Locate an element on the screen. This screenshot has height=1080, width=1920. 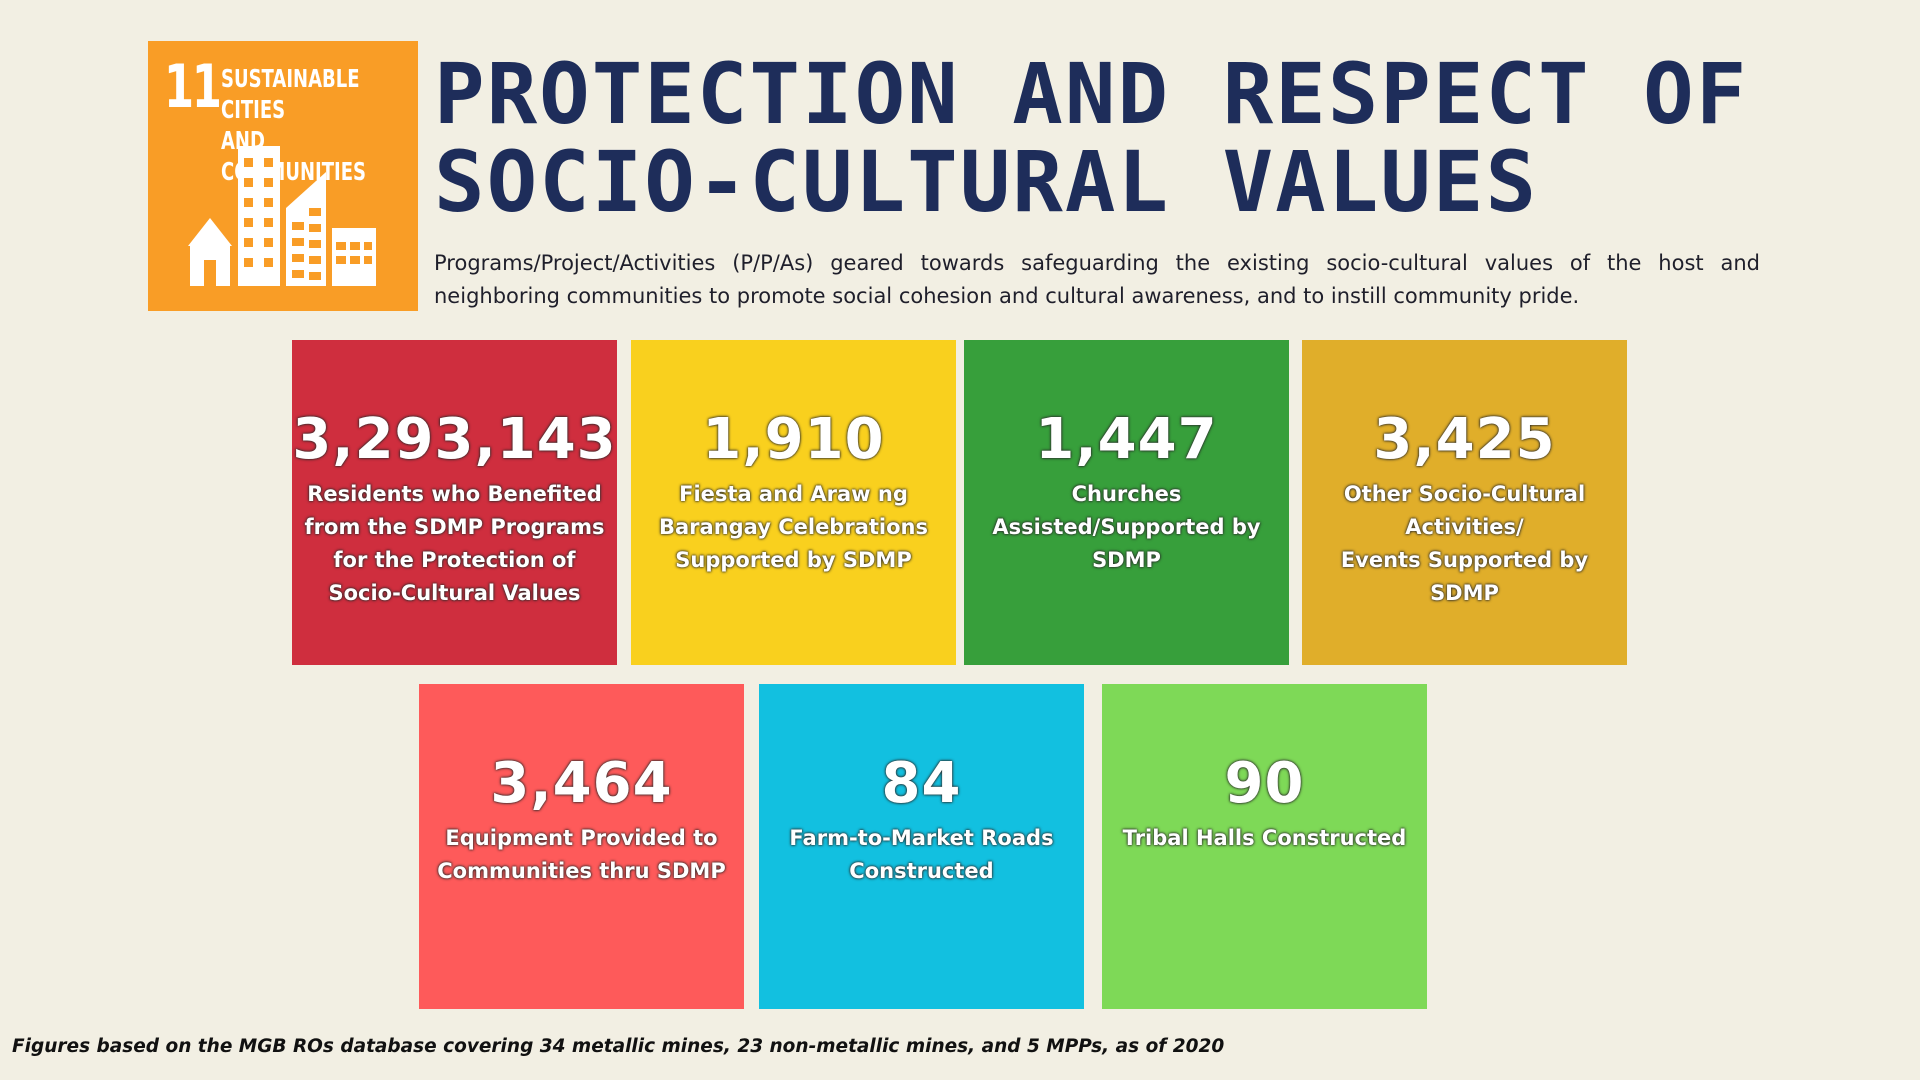
page-title-line1: PROTECTION AND RESPECT OF is located at coordinates (1091, 94).